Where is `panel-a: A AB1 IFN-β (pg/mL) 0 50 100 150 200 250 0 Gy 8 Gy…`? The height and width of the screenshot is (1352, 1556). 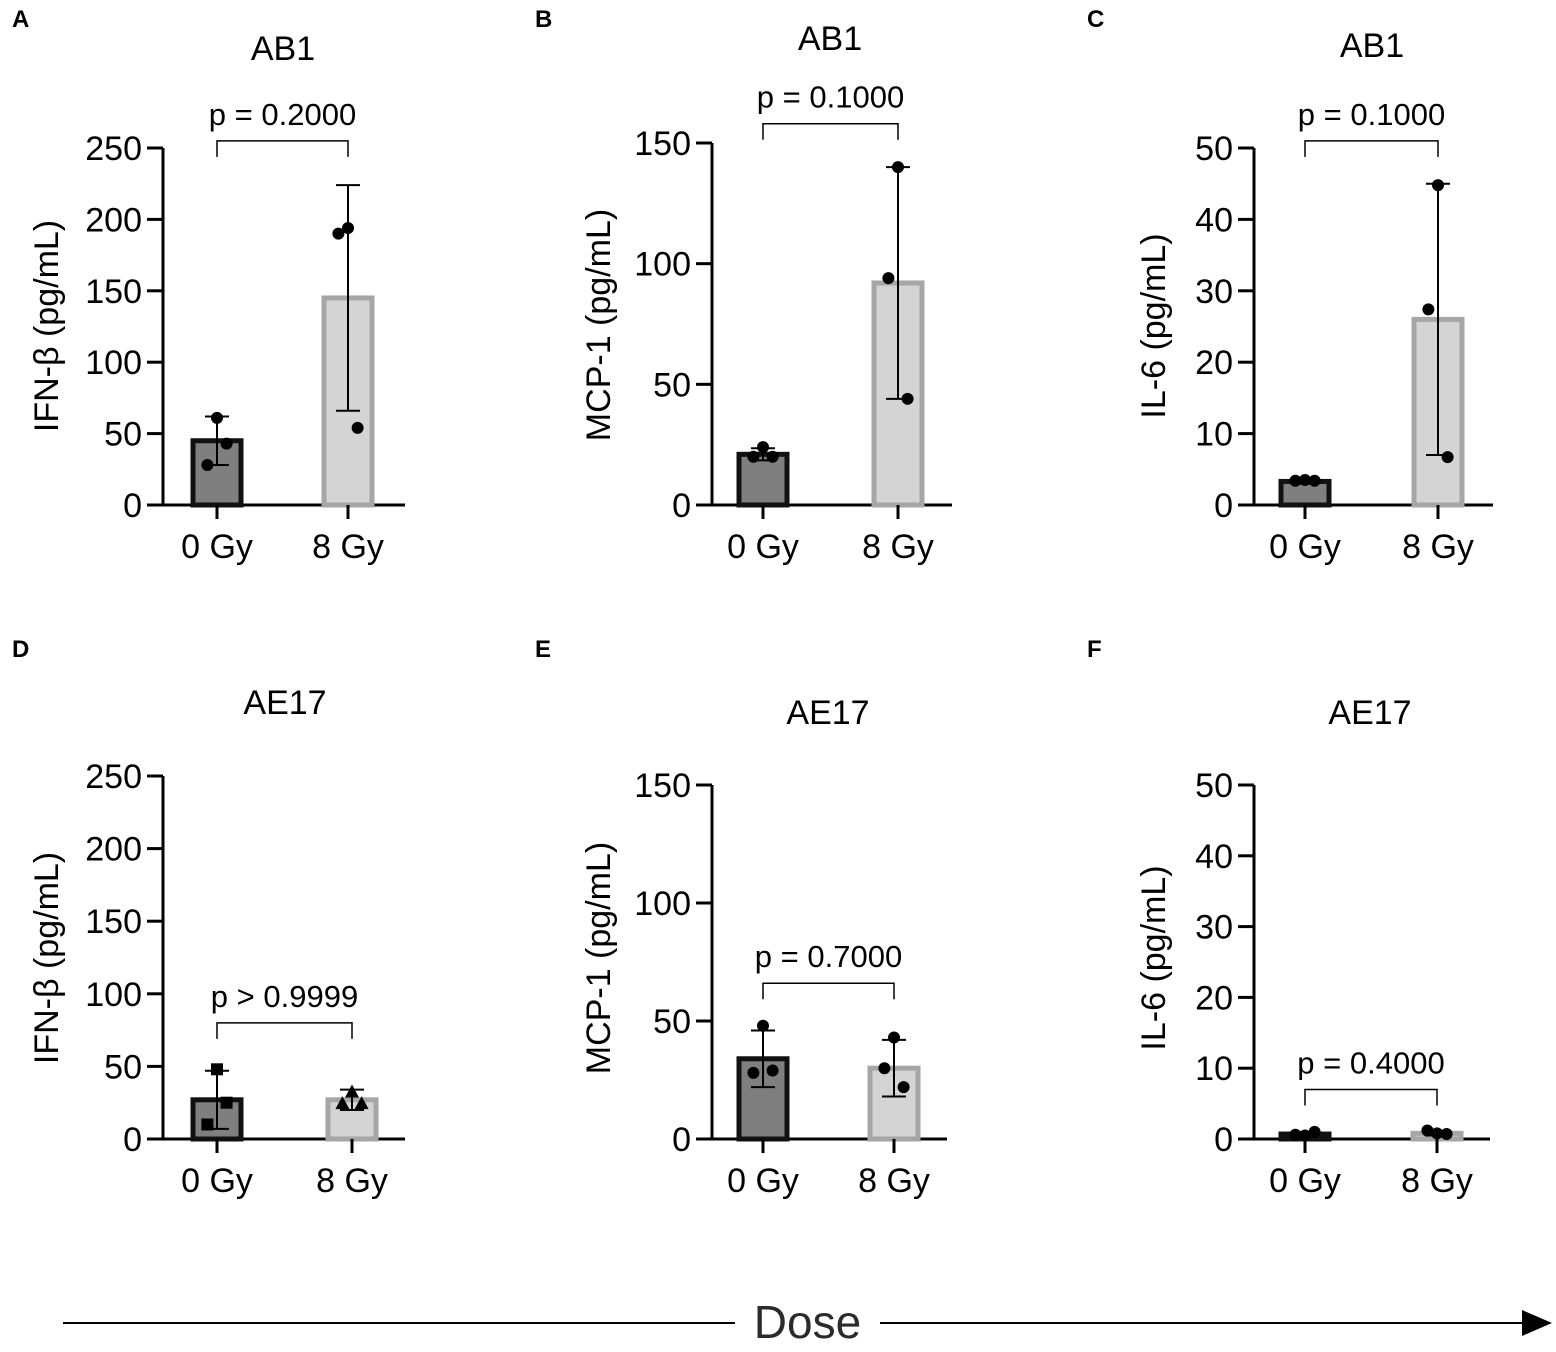
panel-a: A AB1 IFN-β (pg/mL) 0 50 100 150 200 250 0 Gy 8 Gy… is located at coordinates (208, 286).